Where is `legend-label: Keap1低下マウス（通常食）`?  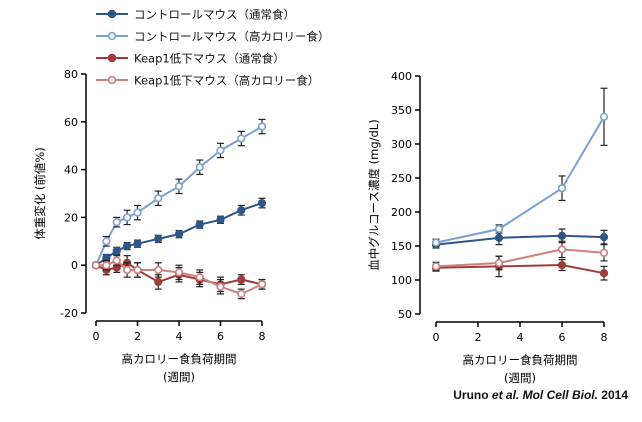 legend-label: Keap1低下マウス（通常食） is located at coordinates (209, 59).